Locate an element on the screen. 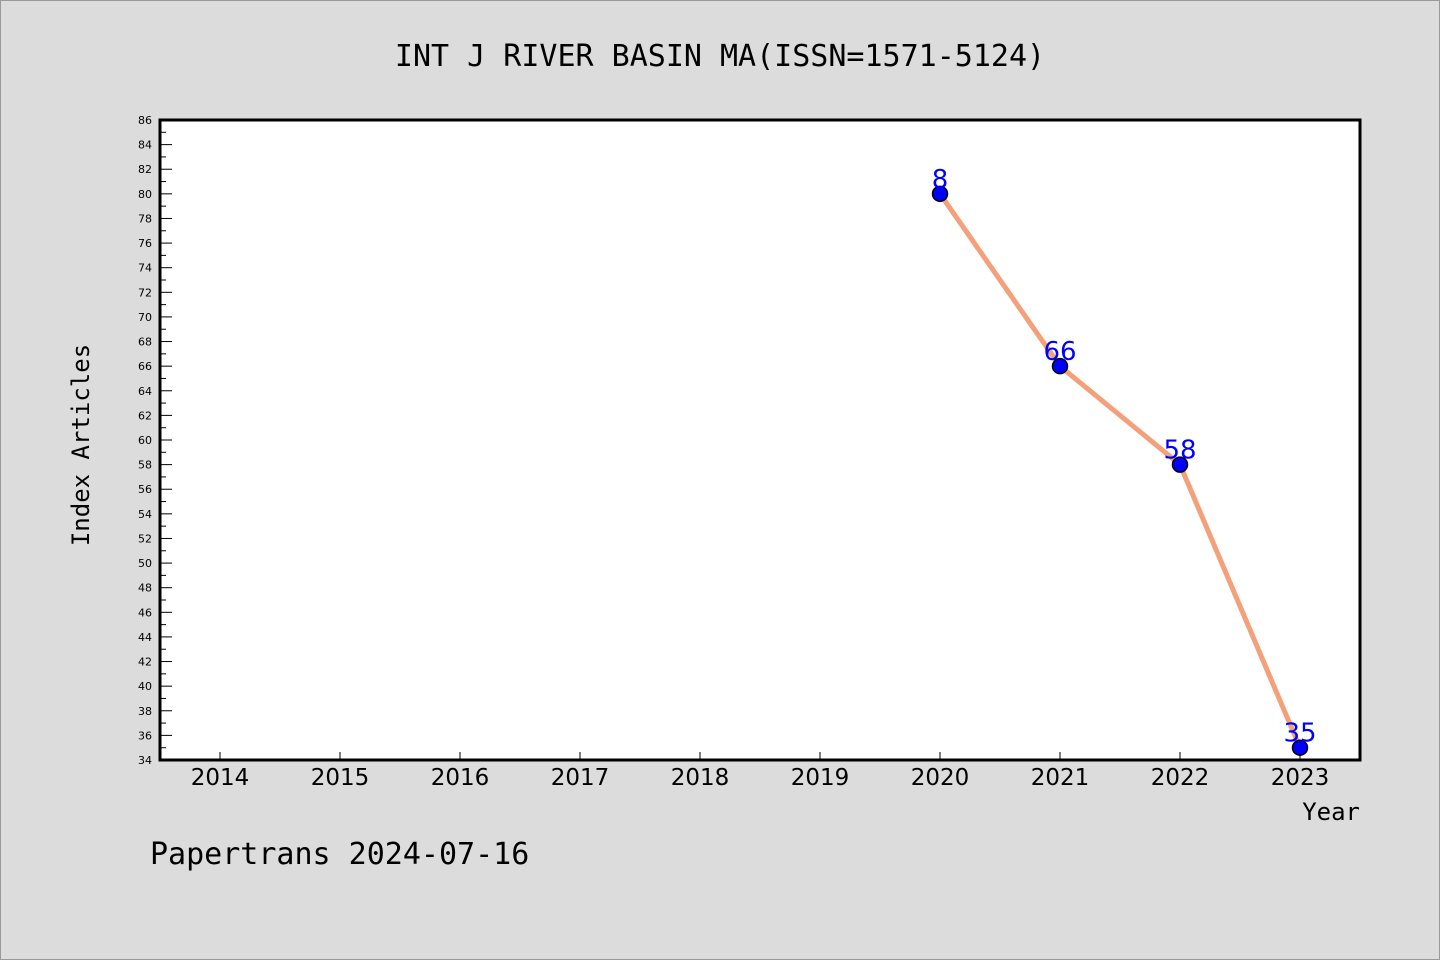  y-tick-label: 34 is located at coordinates (145, 760).